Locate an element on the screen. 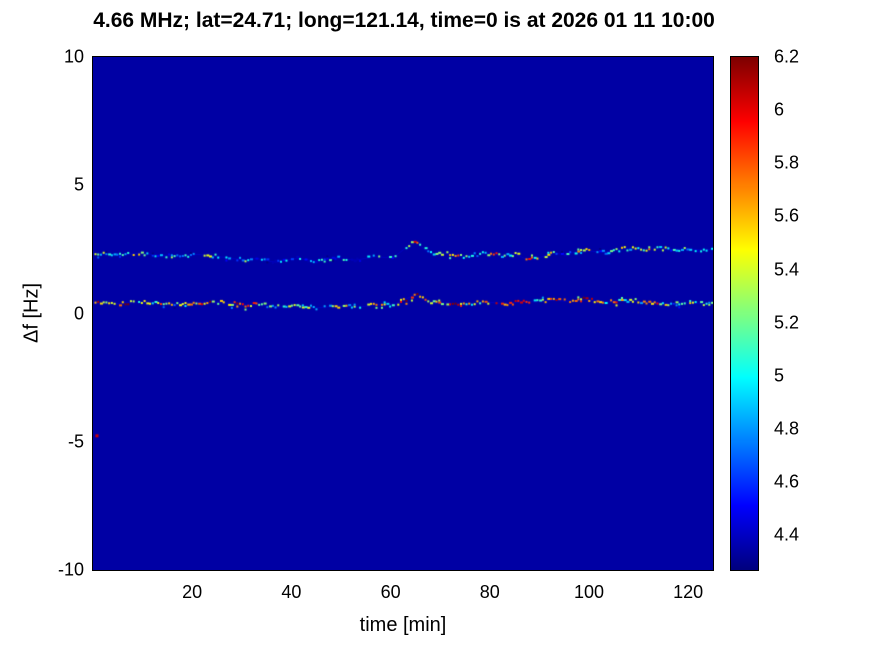 The image size is (875, 656). y-tick-label: -10 is located at coordinates (70, 569).